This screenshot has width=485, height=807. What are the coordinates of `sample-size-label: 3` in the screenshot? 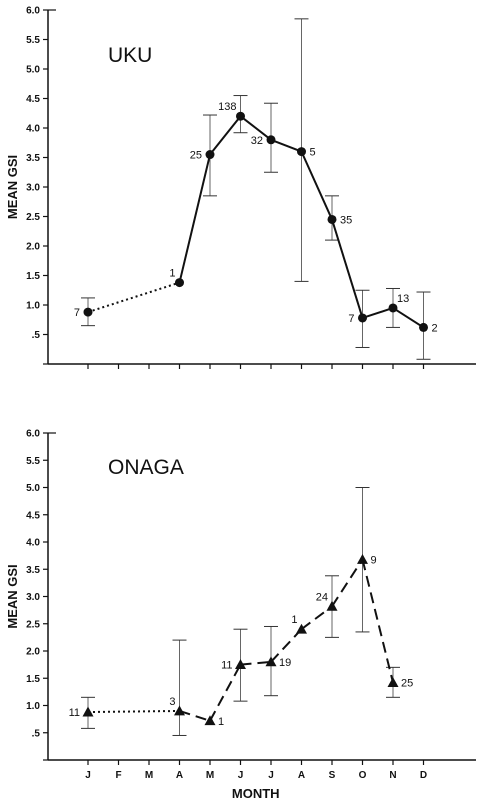 It's located at (172, 702).